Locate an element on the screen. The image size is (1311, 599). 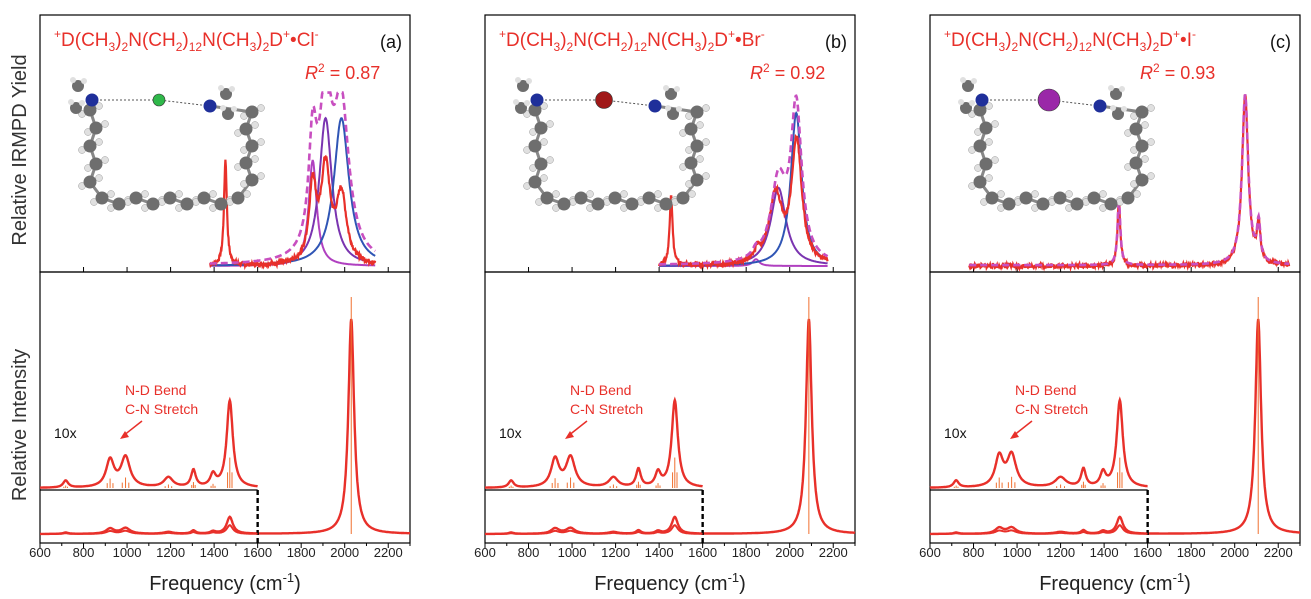
inset-scale-label: 10x is located at coordinates (510, 433).